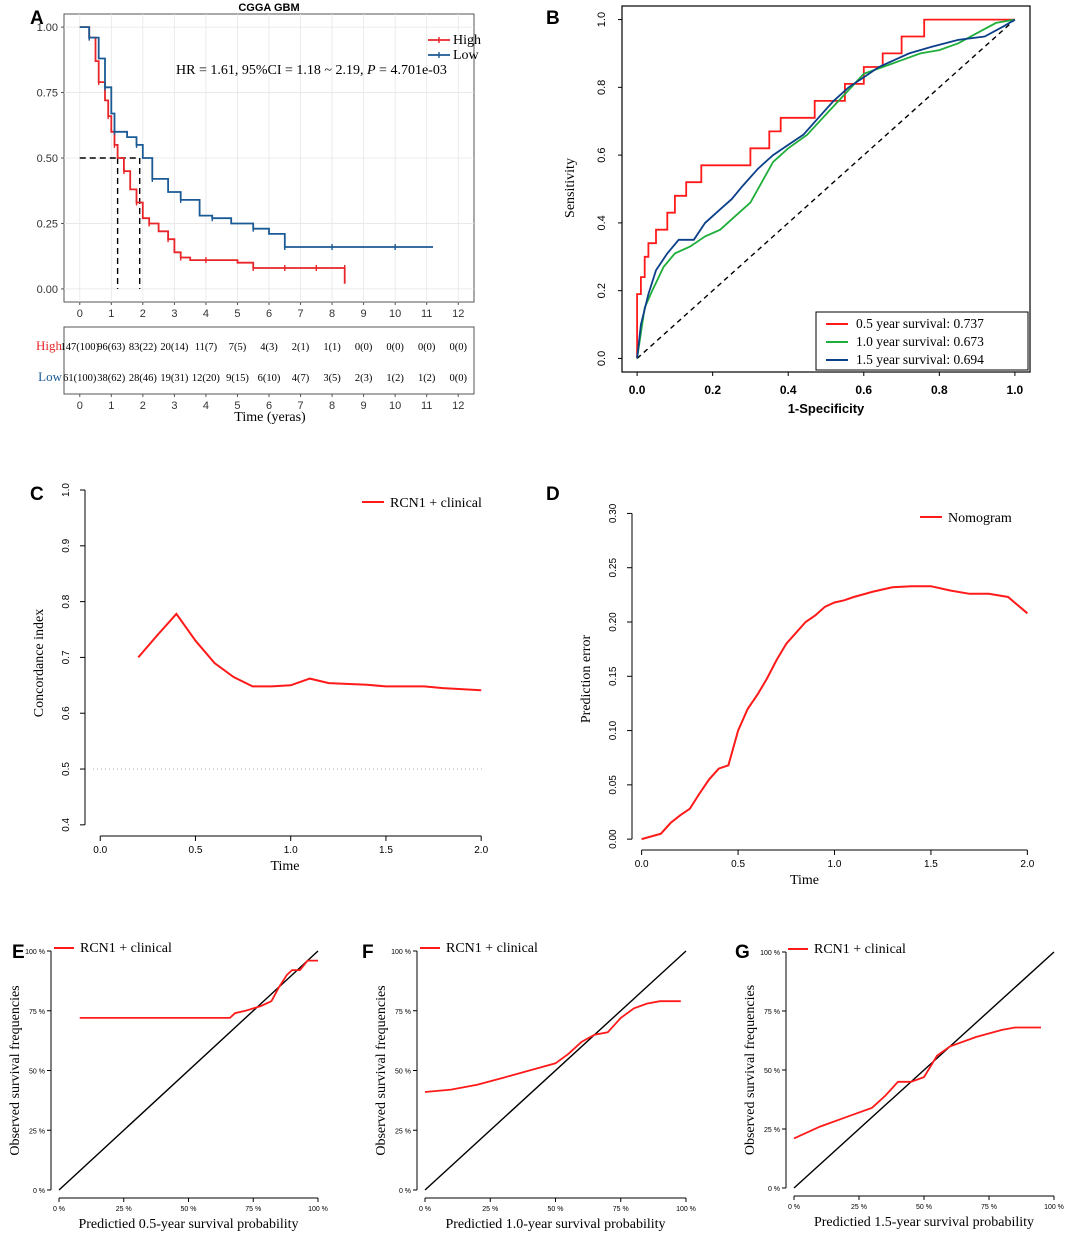 The image size is (1065, 1235). I want to click on panel-letter-a: A, so click(37, 18).